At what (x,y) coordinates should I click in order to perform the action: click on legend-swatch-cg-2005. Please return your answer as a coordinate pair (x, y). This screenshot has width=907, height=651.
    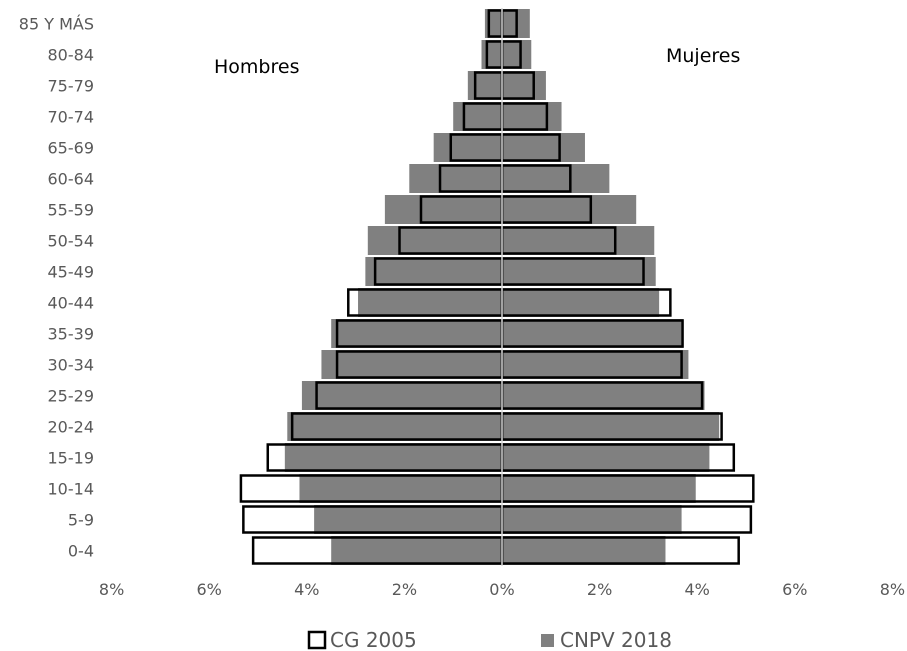
    Looking at the image, I should click on (317, 640).